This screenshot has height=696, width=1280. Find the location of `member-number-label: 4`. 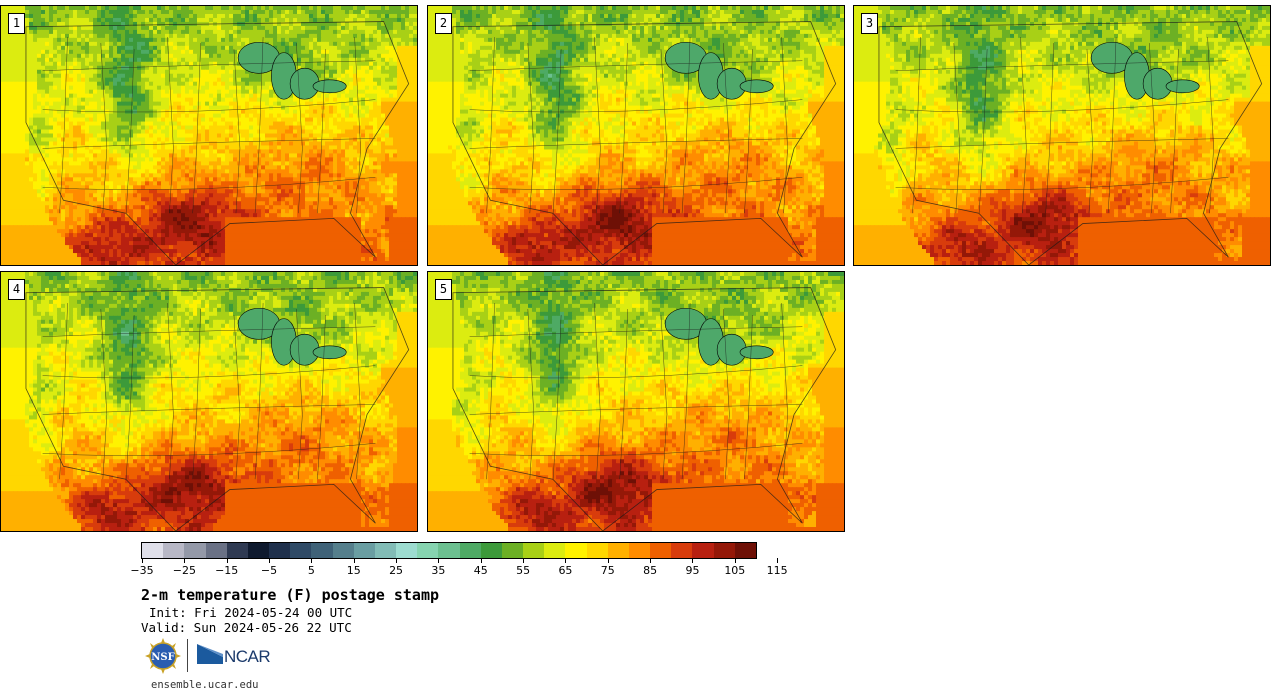

member-number-label: 4 is located at coordinates (16, 289).